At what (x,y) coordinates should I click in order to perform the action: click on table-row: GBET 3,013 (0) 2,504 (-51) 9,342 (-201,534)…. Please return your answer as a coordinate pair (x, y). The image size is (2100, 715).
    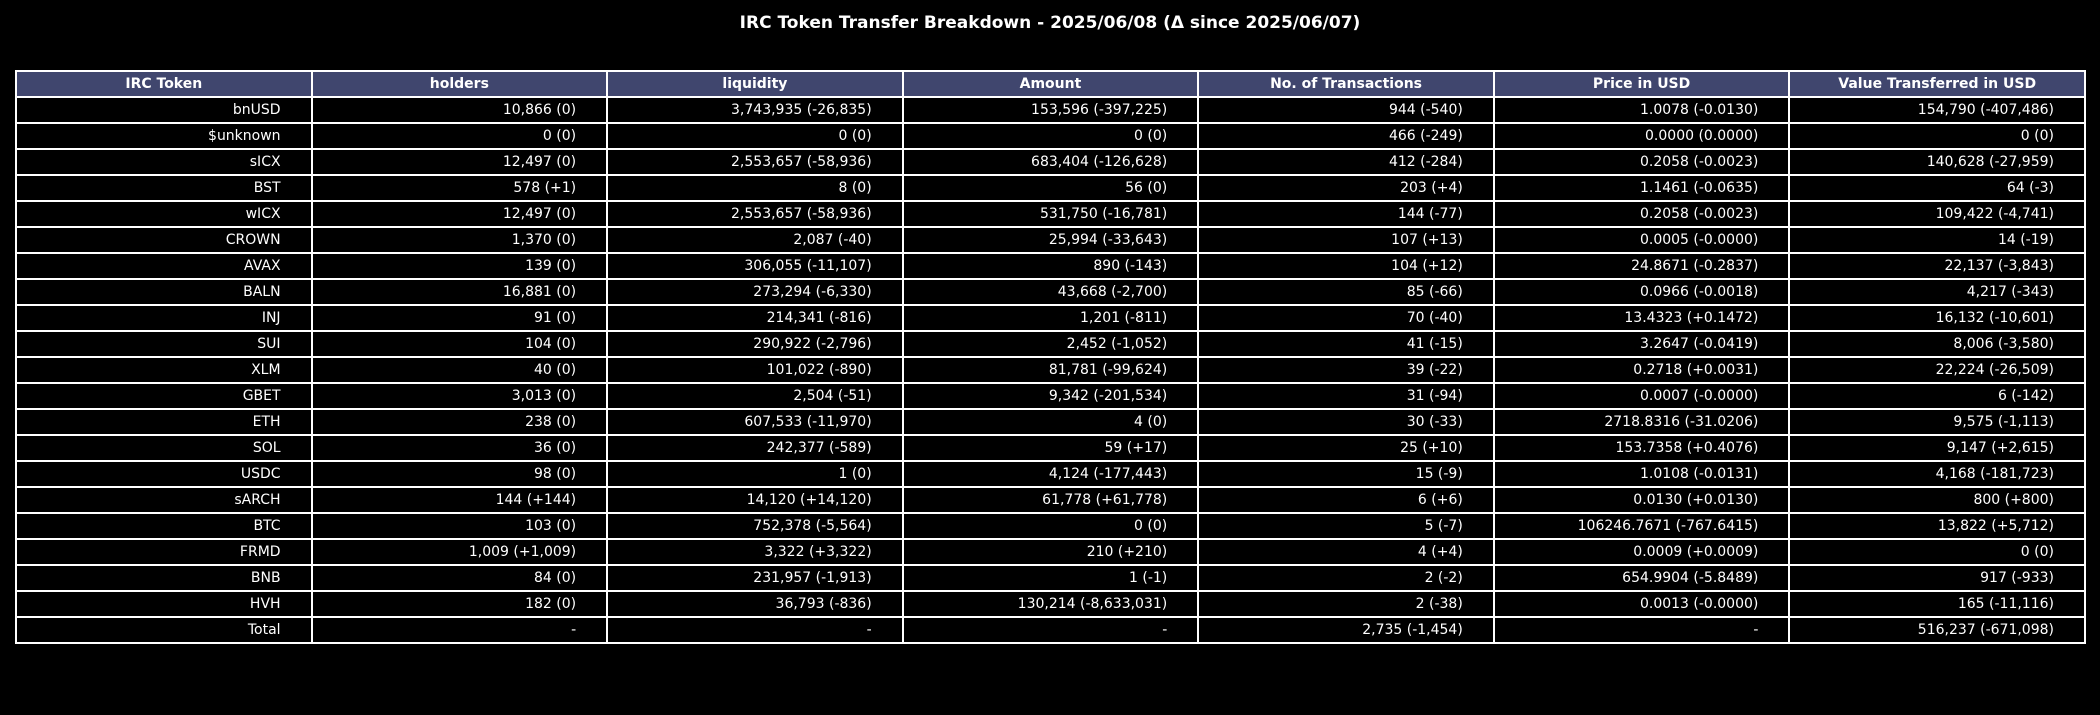
    Looking at the image, I should click on (1050, 396).